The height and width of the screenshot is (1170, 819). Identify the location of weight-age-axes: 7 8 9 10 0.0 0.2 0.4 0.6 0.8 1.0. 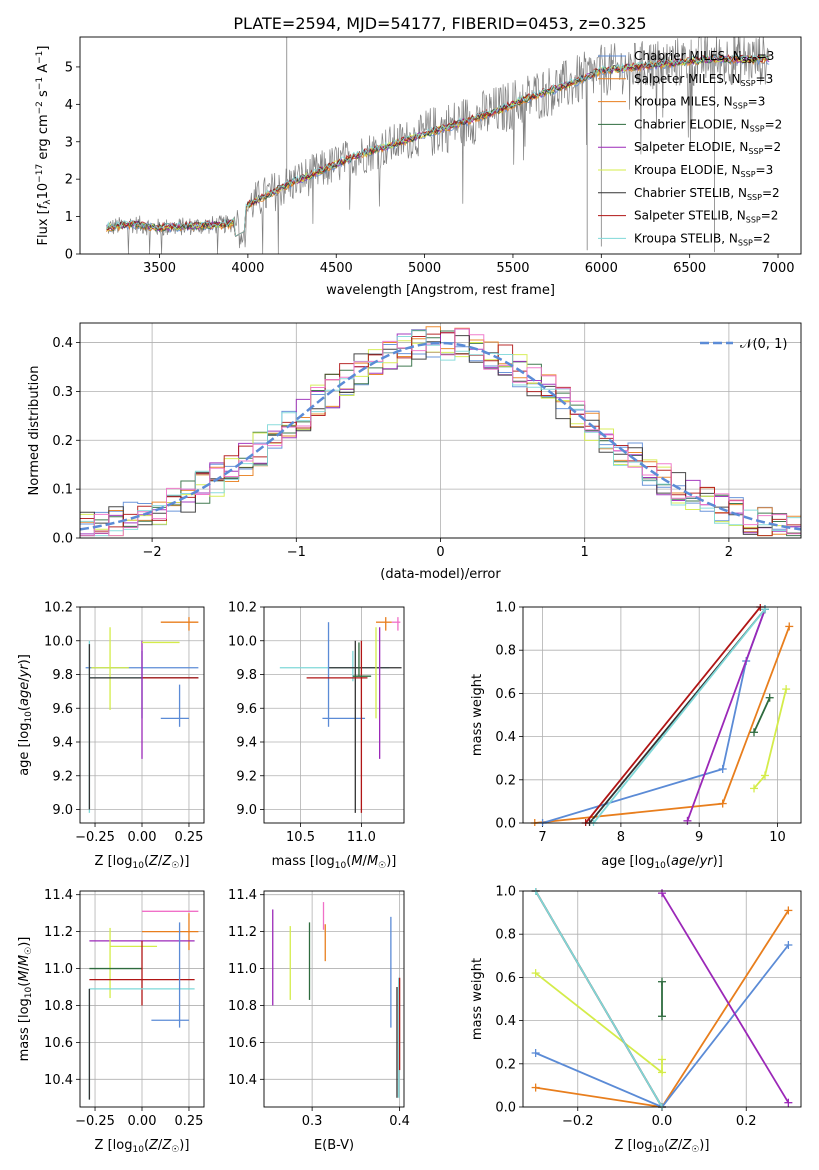
(648, 723).